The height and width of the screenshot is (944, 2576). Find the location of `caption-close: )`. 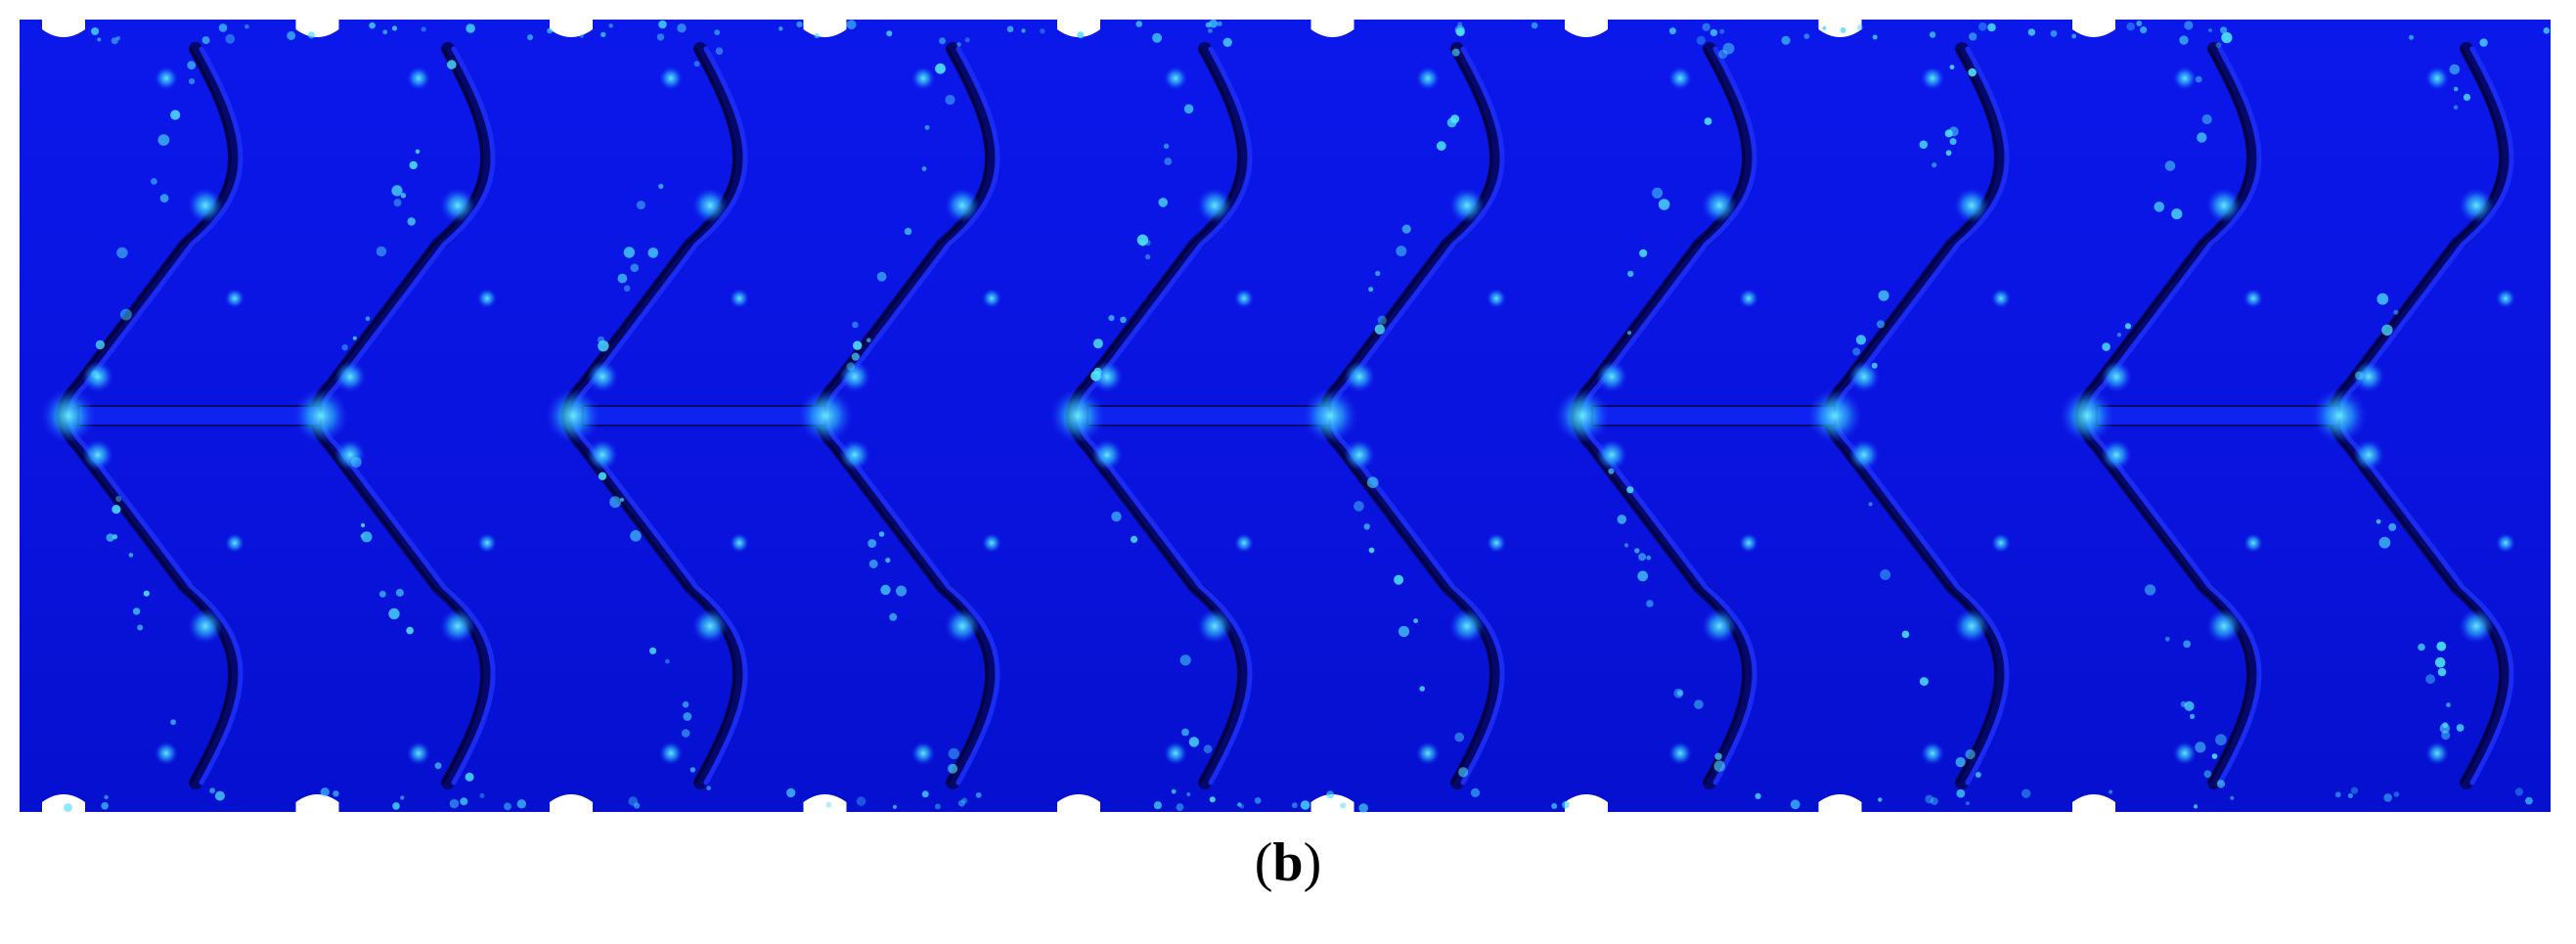

caption-close: ) is located at coordinates (1312, 862).